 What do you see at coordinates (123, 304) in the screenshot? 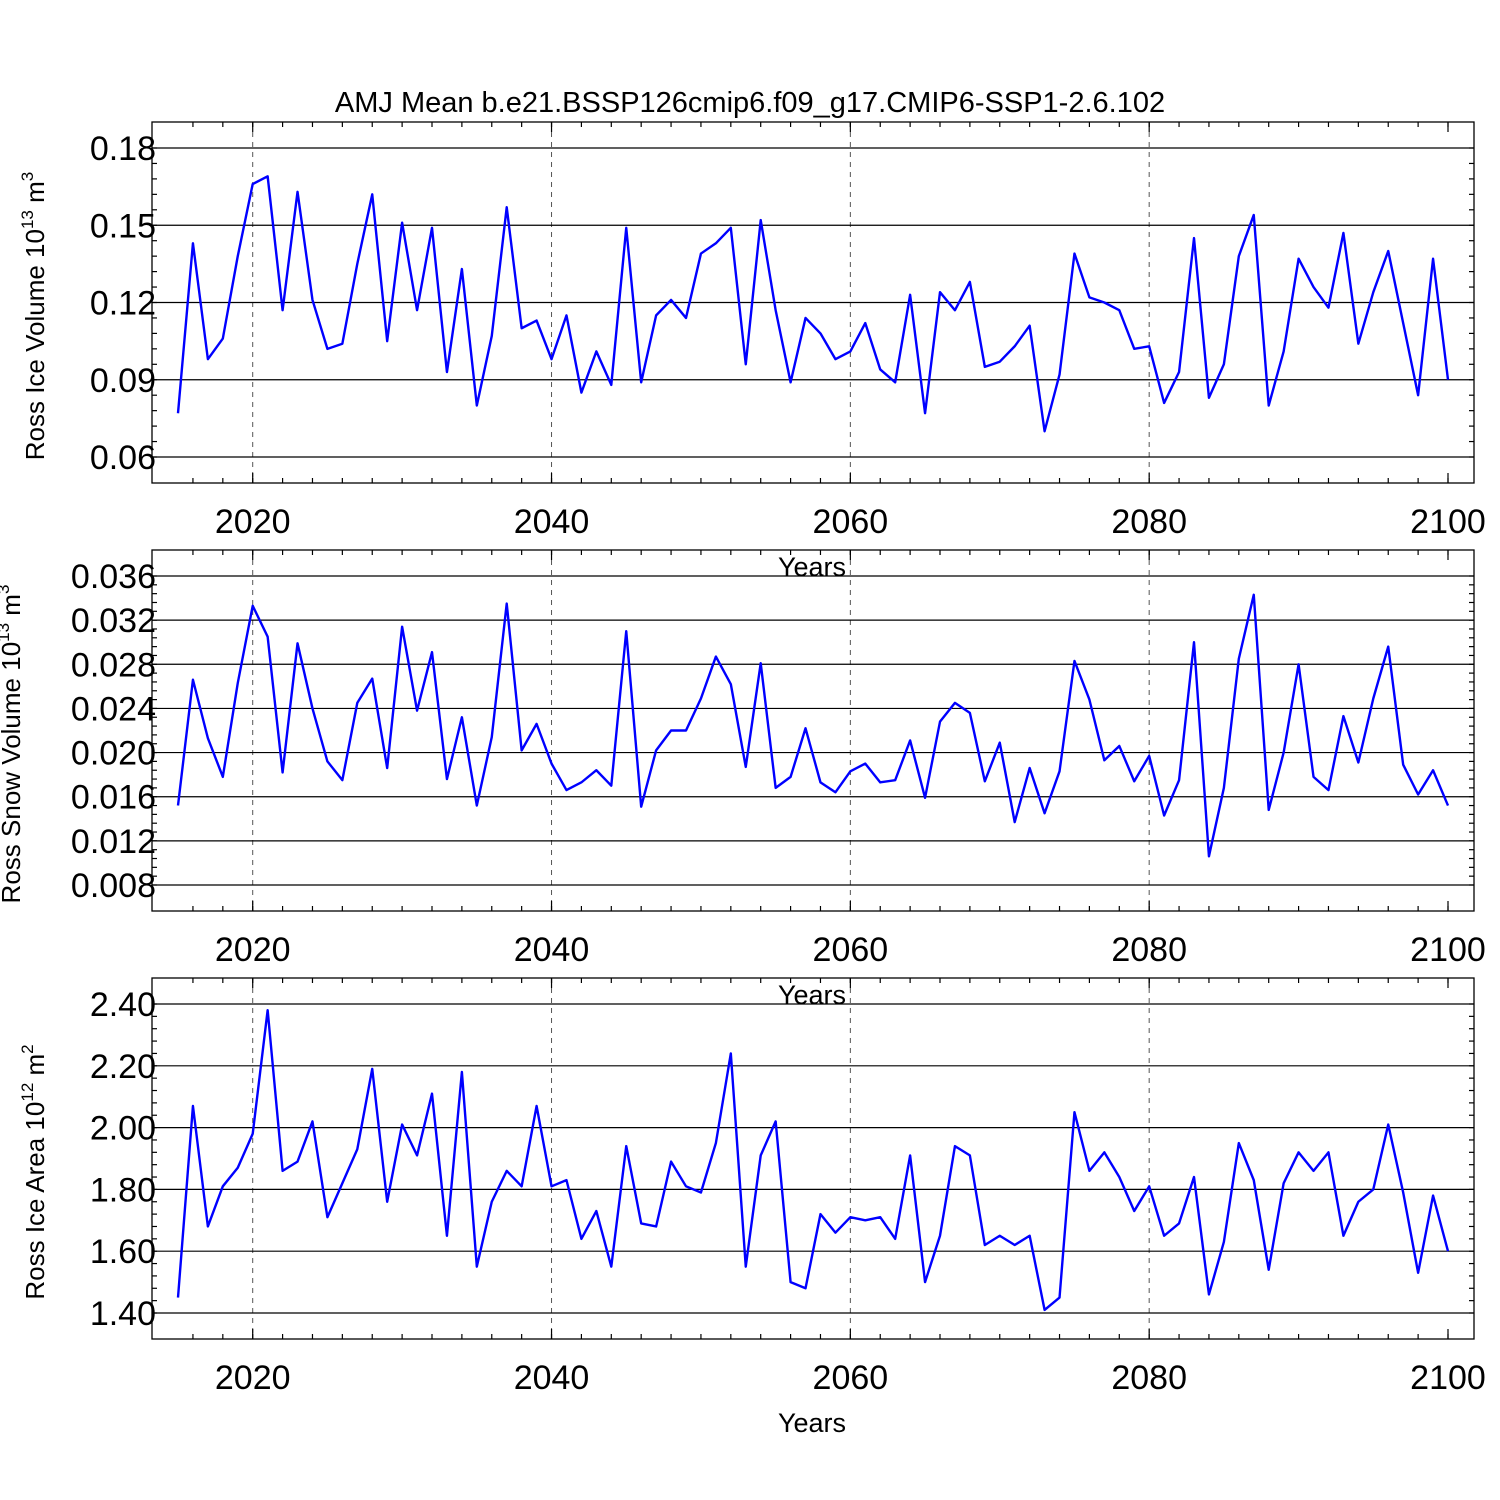
I see `y-tick-label: 0.12` at bounding box center [123, 304].